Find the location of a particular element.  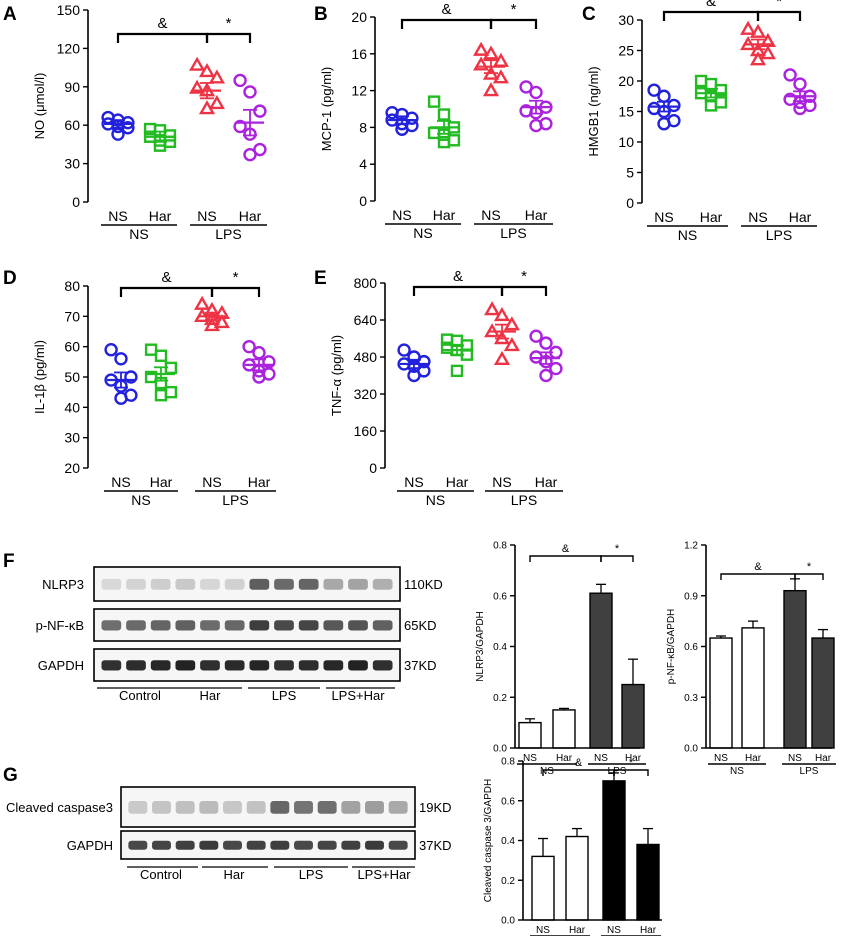

lane-group-label: LPS+Har is located at coordinates (384, 874).